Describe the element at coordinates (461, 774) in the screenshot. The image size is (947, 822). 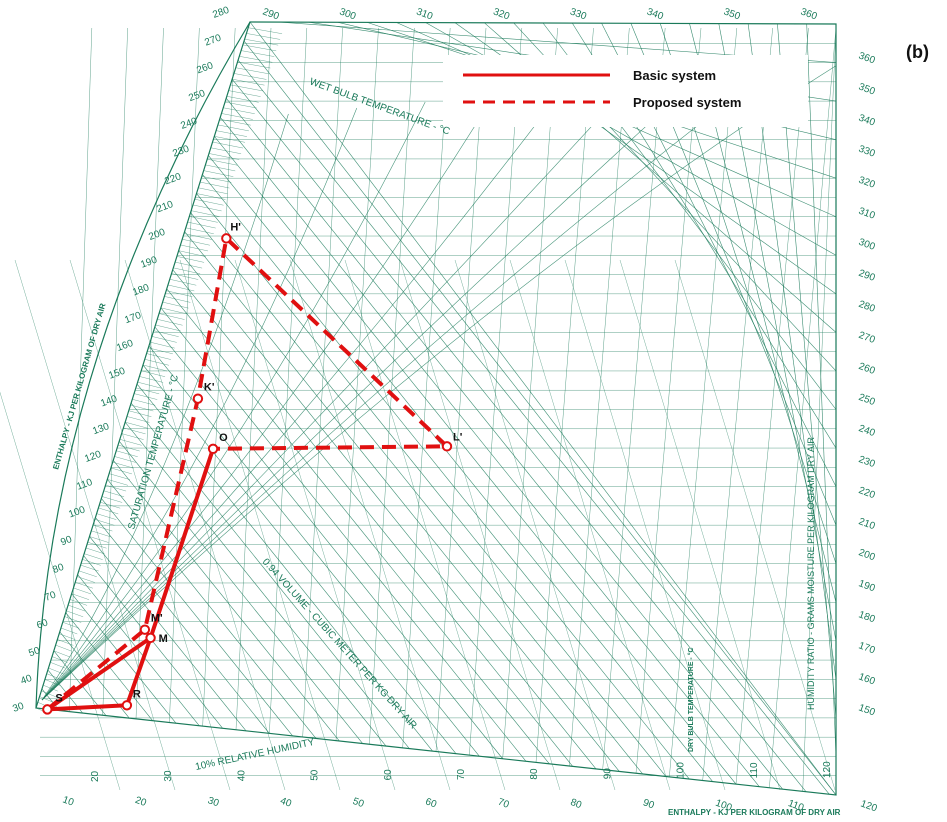
I see `drybulb-tick-label: 70` at that location.